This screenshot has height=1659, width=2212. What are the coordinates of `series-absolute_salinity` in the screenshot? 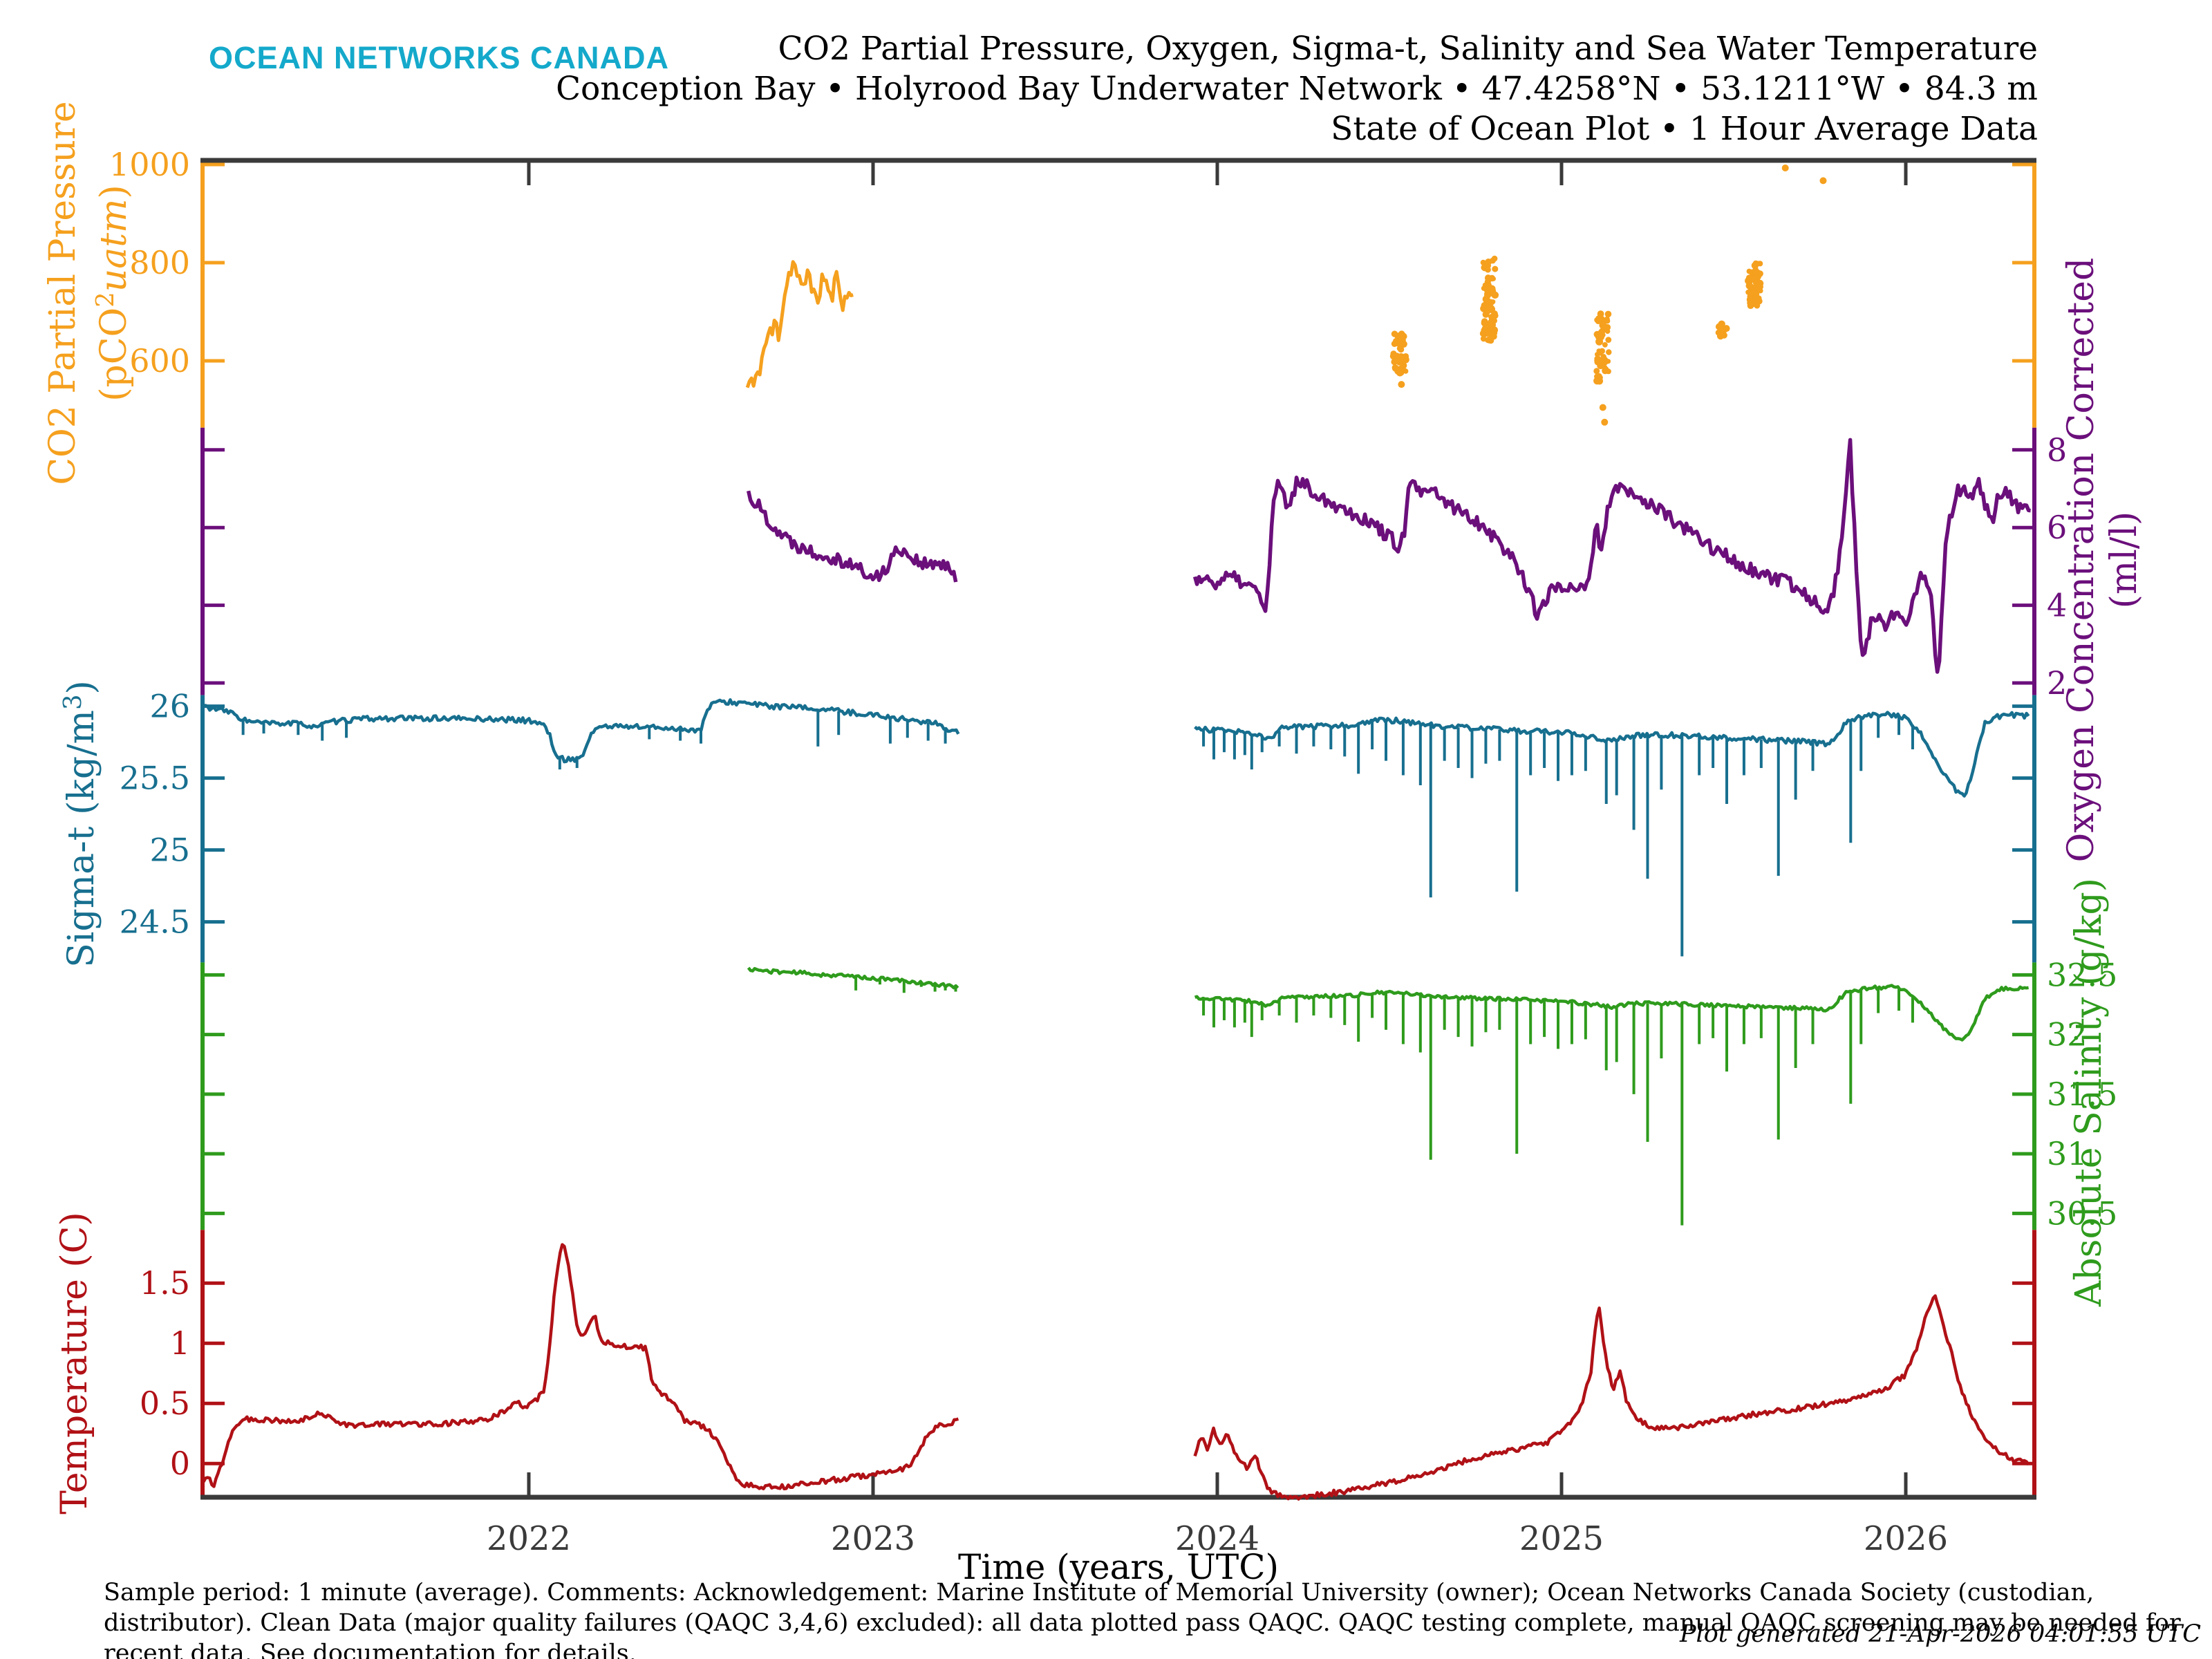 It's located at (1388, 1096).